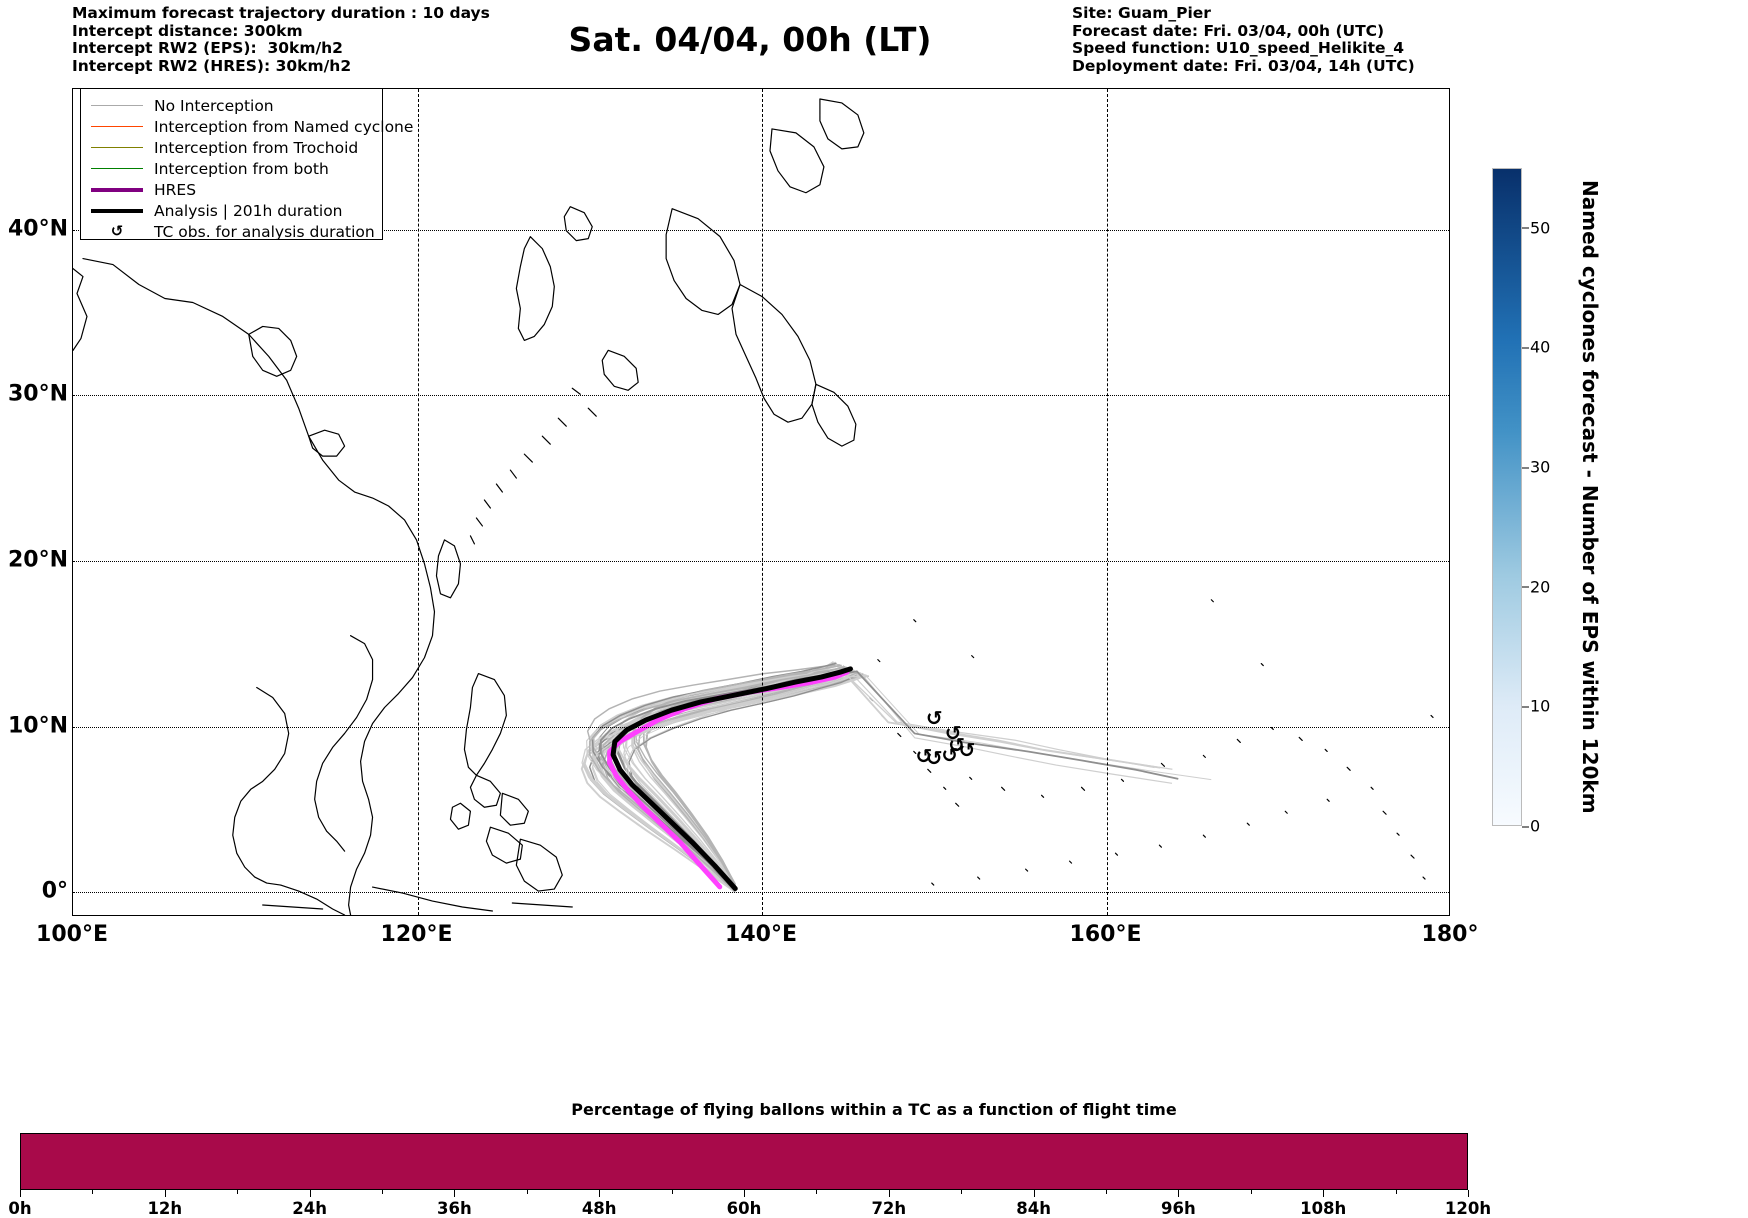 This screenshot has height=1218, width=1748. Describe the element at coordinates (37, 560) in the screenshot. I see `latitude-tick-label: 20°N` at that location.